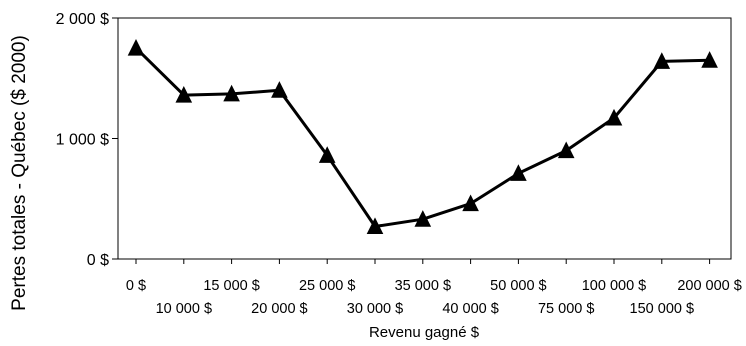 The width and height of the screenshot is (746, 346). I want to click on y-tick-label: 1 000 $, so click(82, 140).